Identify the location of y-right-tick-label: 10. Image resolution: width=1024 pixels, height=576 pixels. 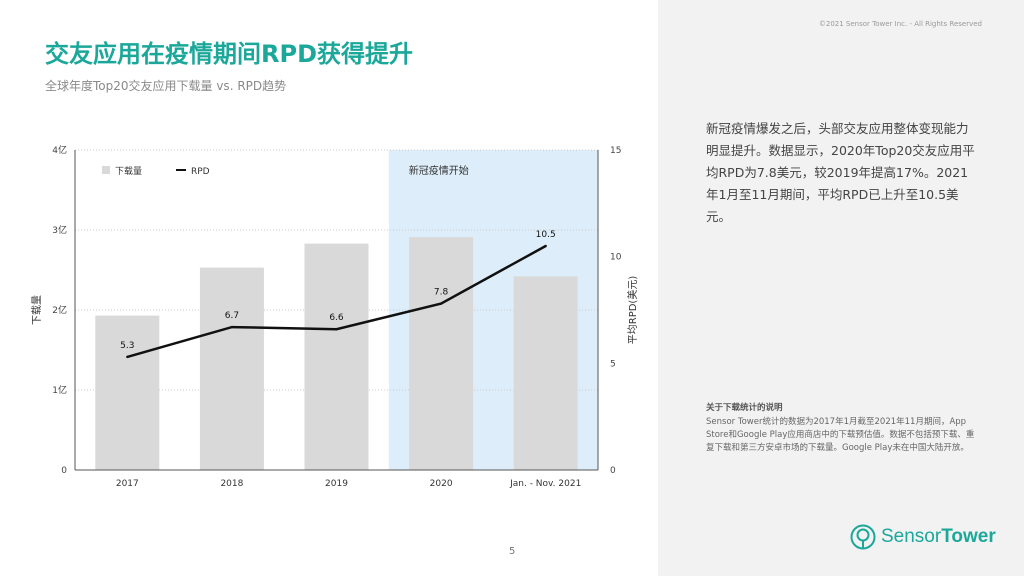
(616, 258).